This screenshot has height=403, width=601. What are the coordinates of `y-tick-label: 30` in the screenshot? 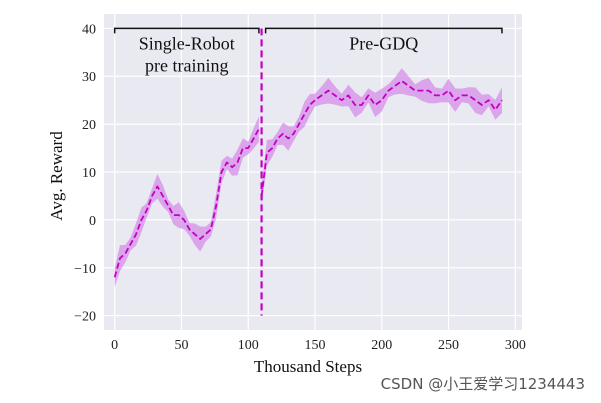 It's located at (89, 77).